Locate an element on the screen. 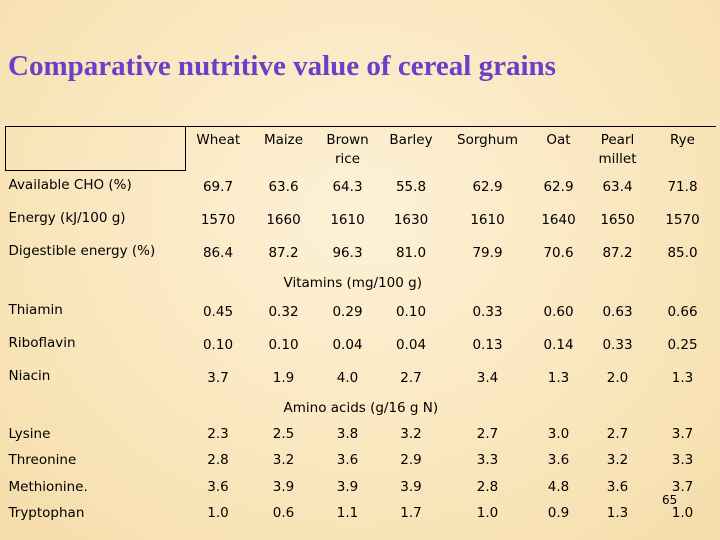  table-row: Methionine. 3.6 3.9 3.9 3.9 2.8 4.8 3.6 3.7 is located at coordinates (361, 487).